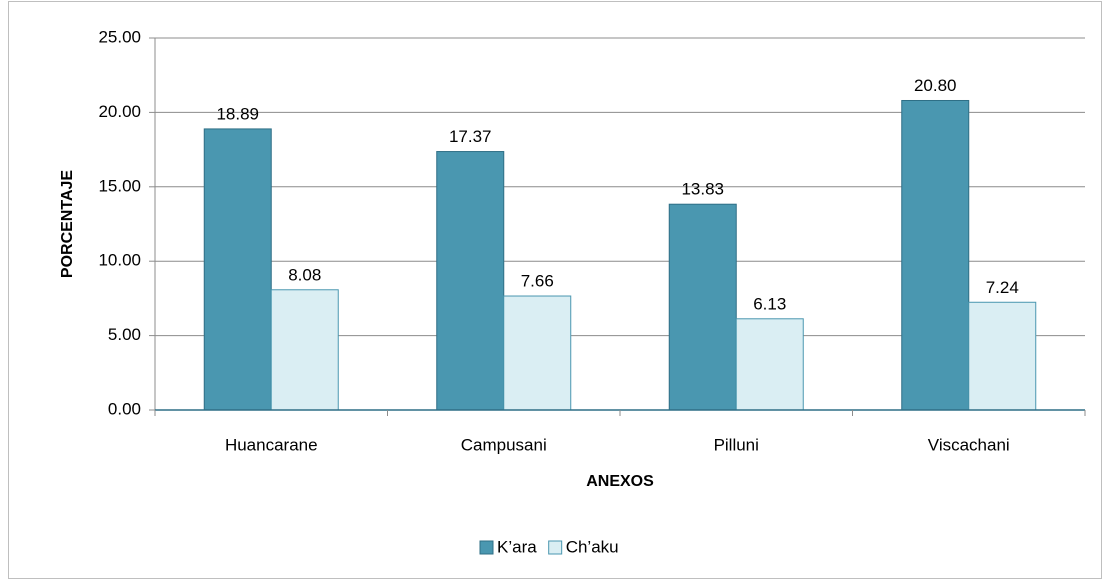 Image resolution: width=1103 pixels, height=580 pixels. I want to click on y-tick-label: 5.00, so click(124, 334).